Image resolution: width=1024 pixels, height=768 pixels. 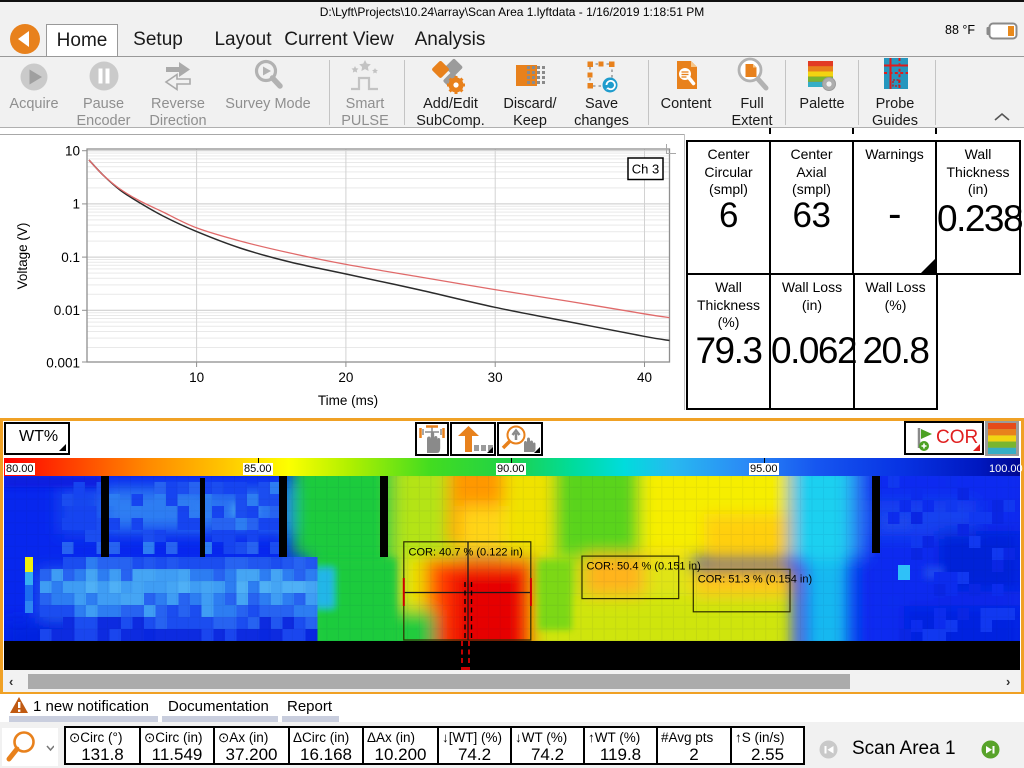 I want to click on svg-text: COR: 51.3 % (0.154 in), so click(x=755, y=580).